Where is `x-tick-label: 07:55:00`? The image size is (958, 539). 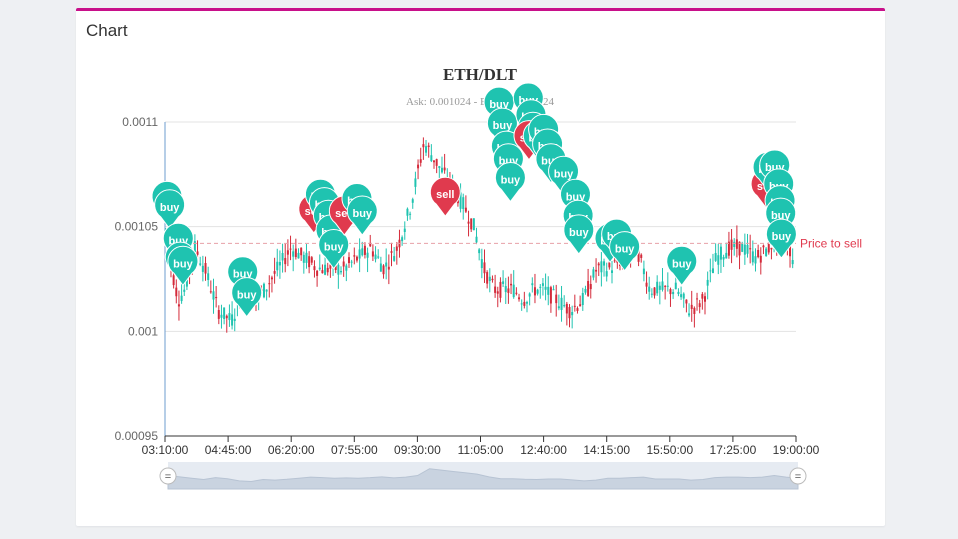
x-tick-label: 07:55:00 is located at coordinates (354, 450).